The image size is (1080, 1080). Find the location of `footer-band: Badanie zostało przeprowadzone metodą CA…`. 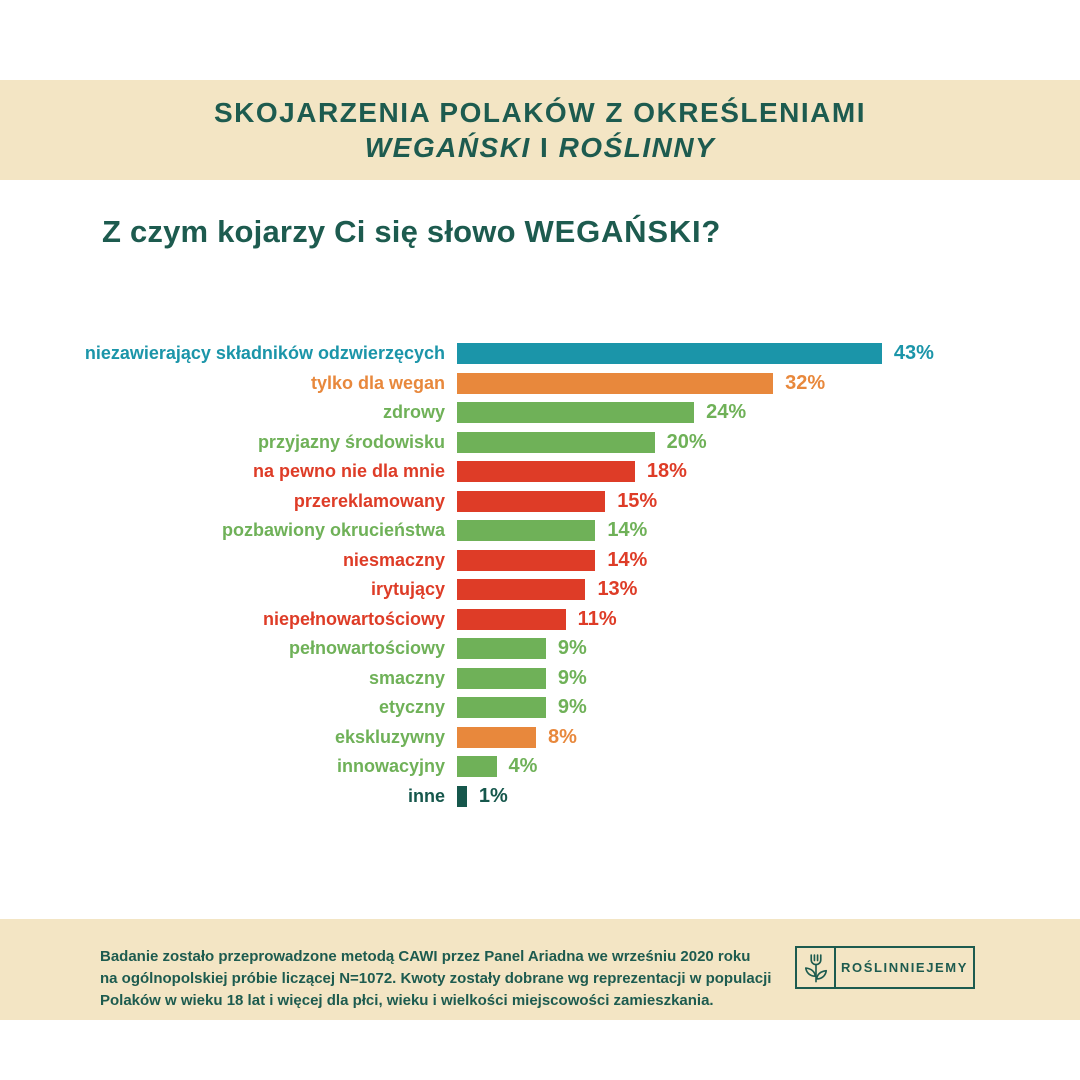

footer-band: Badanie zostało przeprowadzone metodą CA… is located at coordinates (540, 969).